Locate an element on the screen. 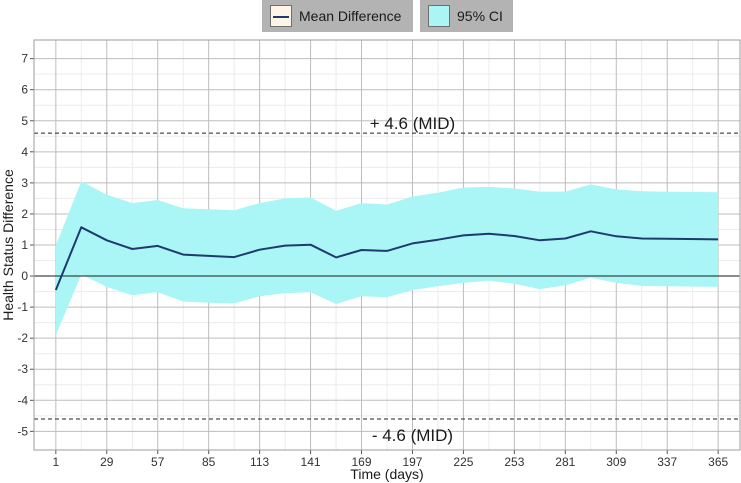  mid-reference-label: + 4.6 (MID) is located at coordinates (413, 123).